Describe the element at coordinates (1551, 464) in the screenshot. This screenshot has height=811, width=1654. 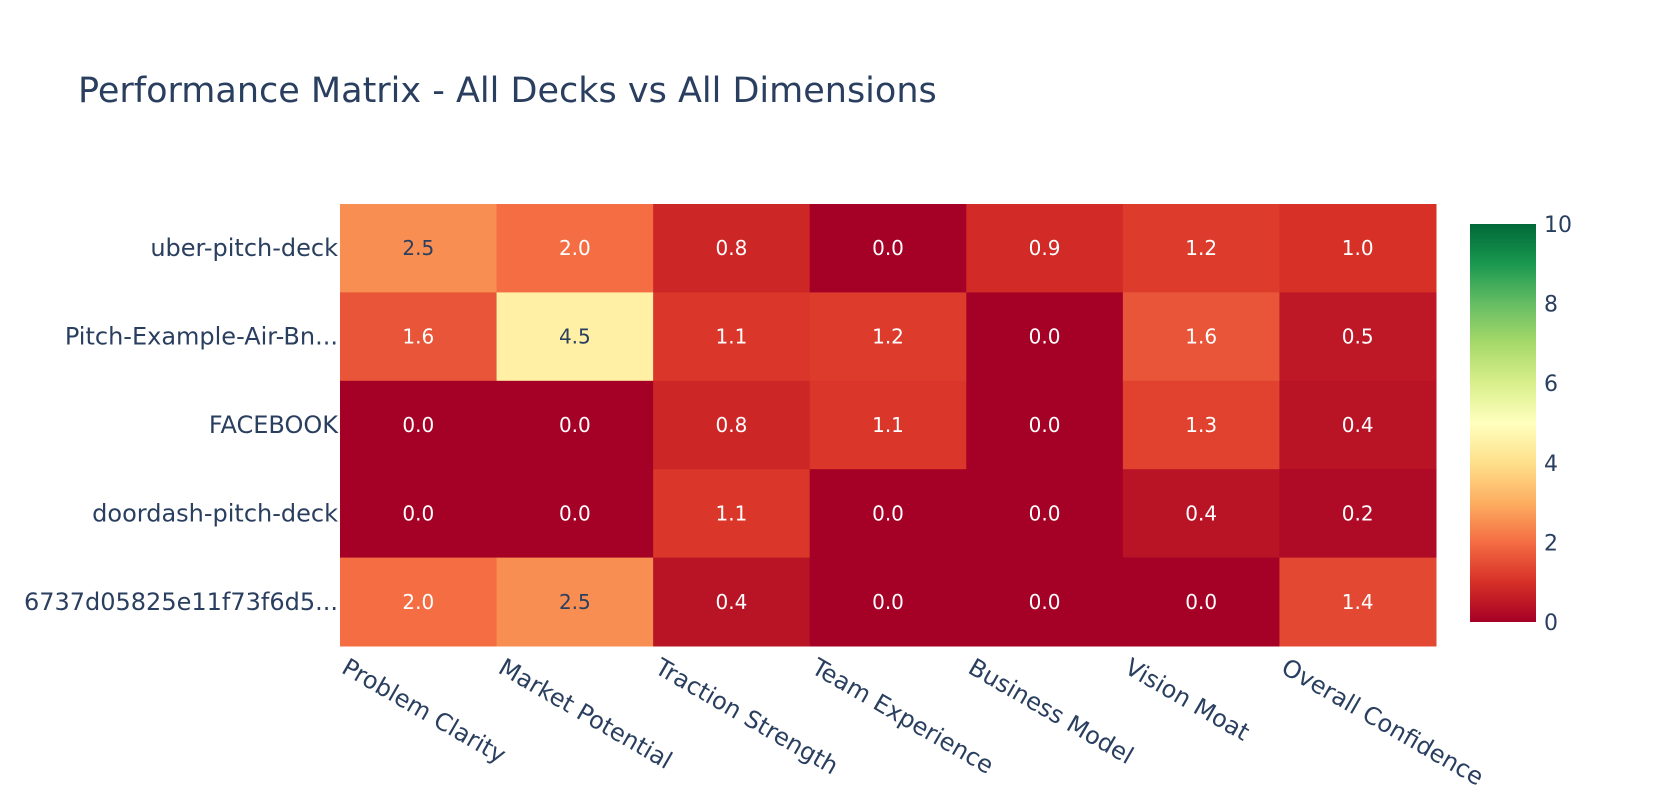
I see `colorbar-tick-label: 4` at that location.